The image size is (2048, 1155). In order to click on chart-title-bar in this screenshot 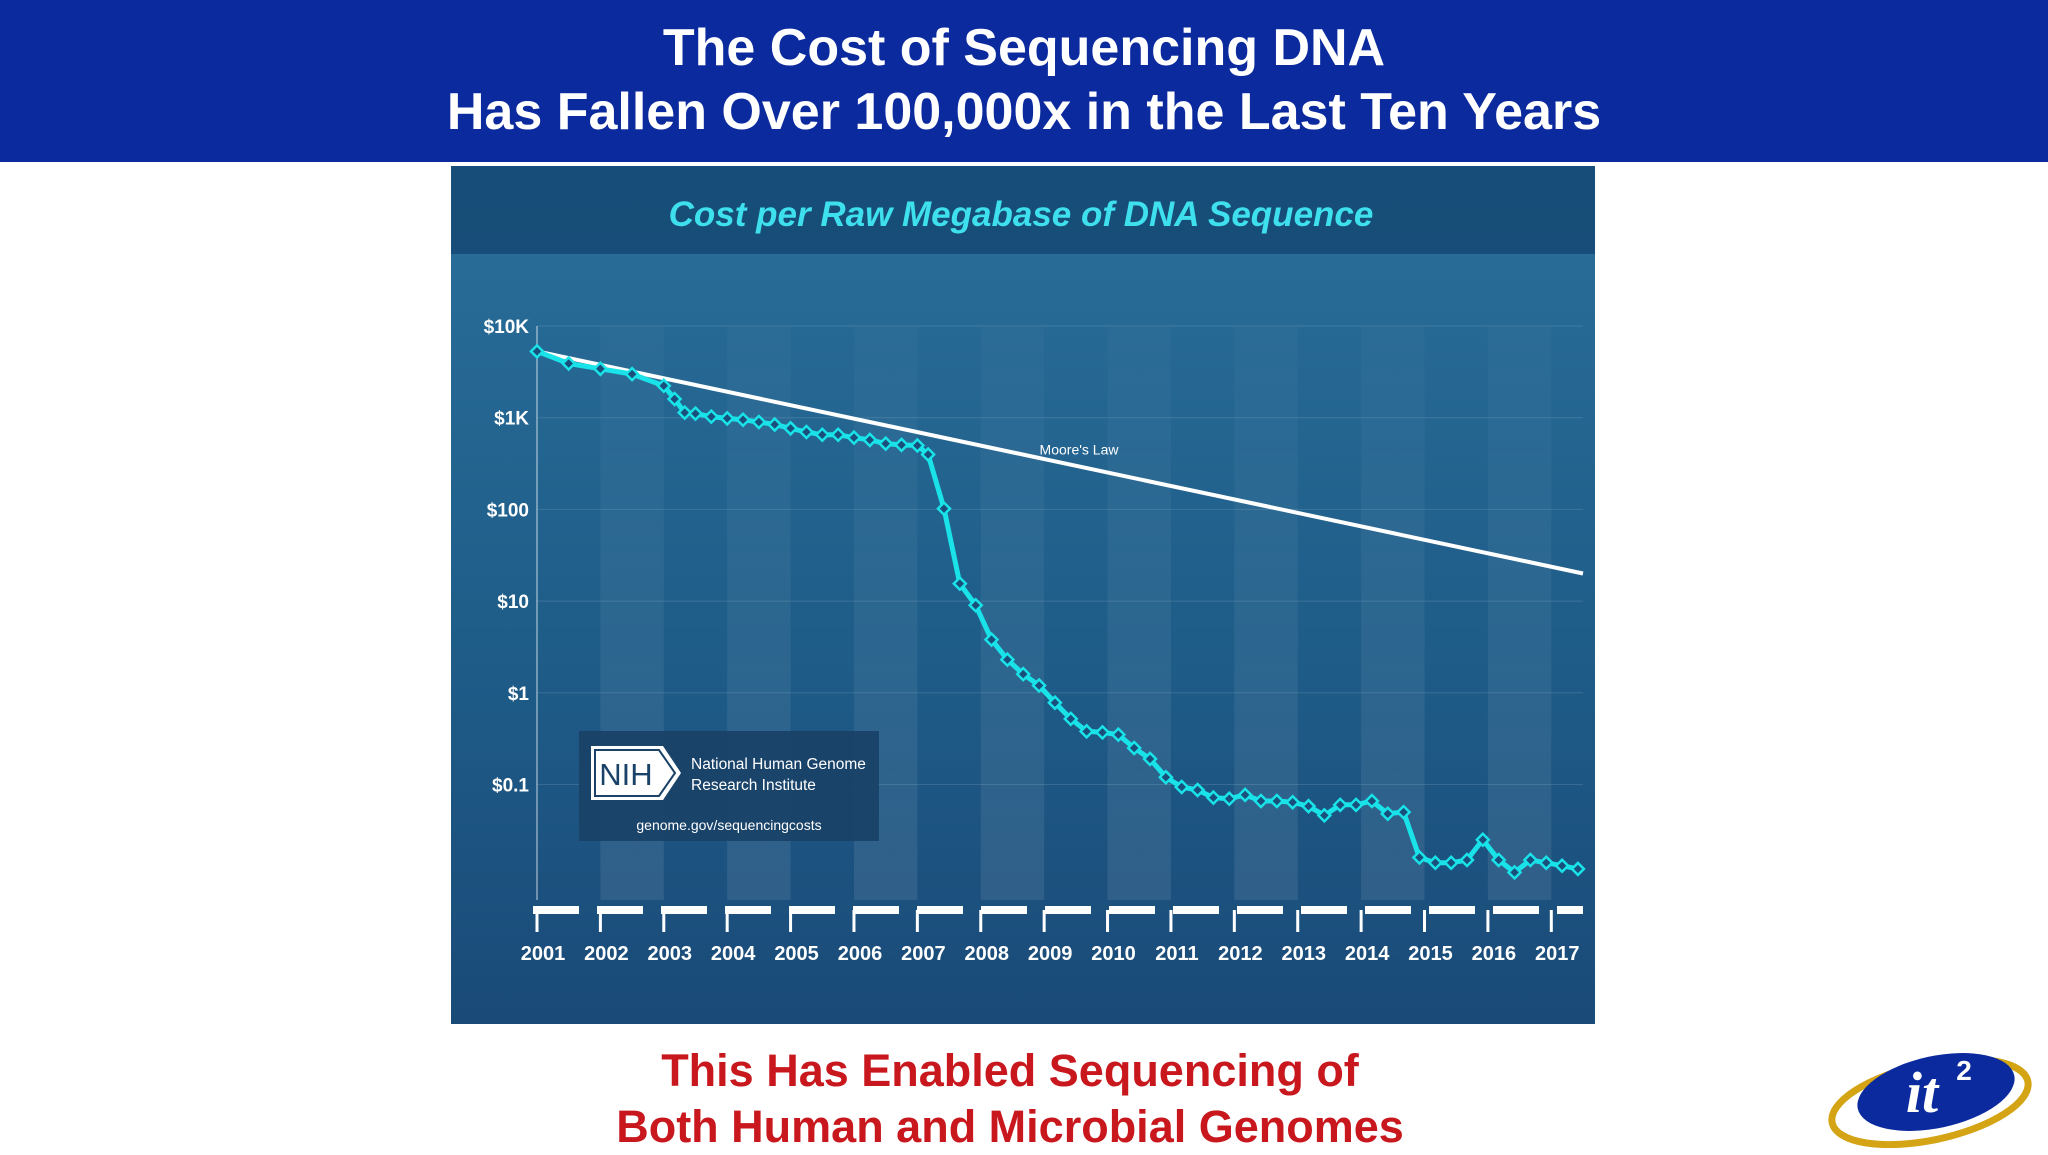, I will do `click(1023, 210)`.